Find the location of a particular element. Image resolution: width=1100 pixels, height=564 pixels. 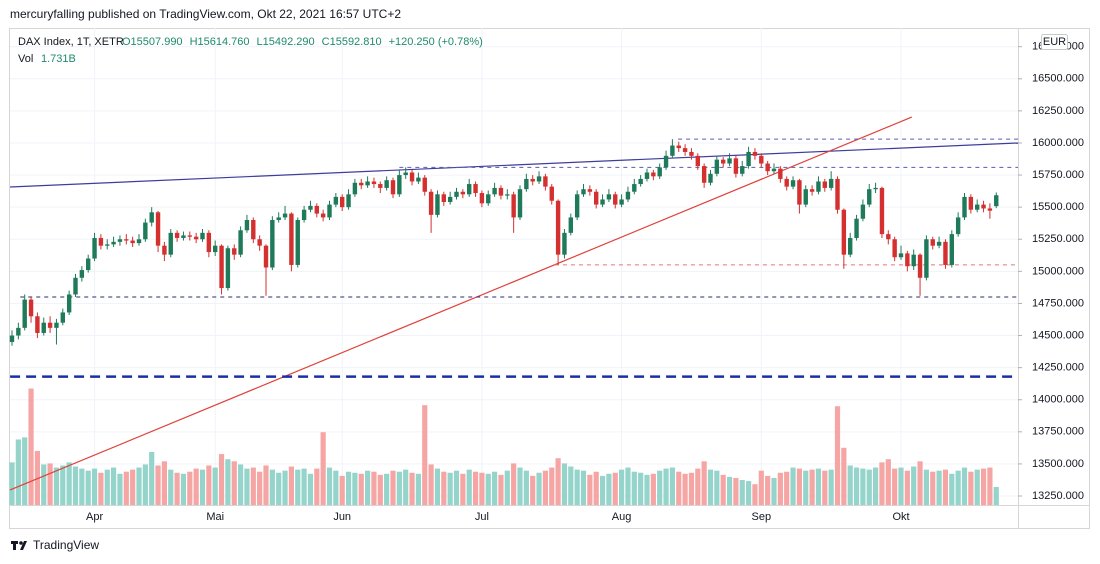

y-tick-label: 14250.000 is located at coordinates (1058, 368).